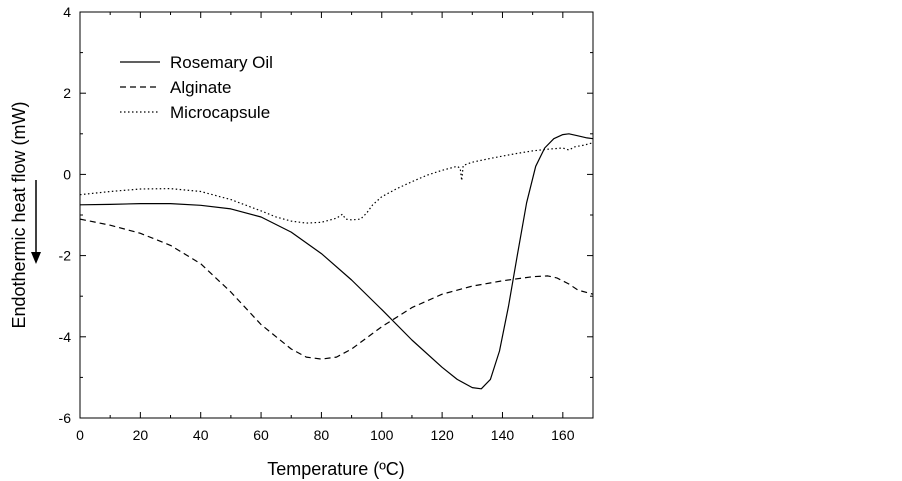  Describe the element at coordinates (65, 256) in the screenshot. I see `y-tick-label: -2` at that location.